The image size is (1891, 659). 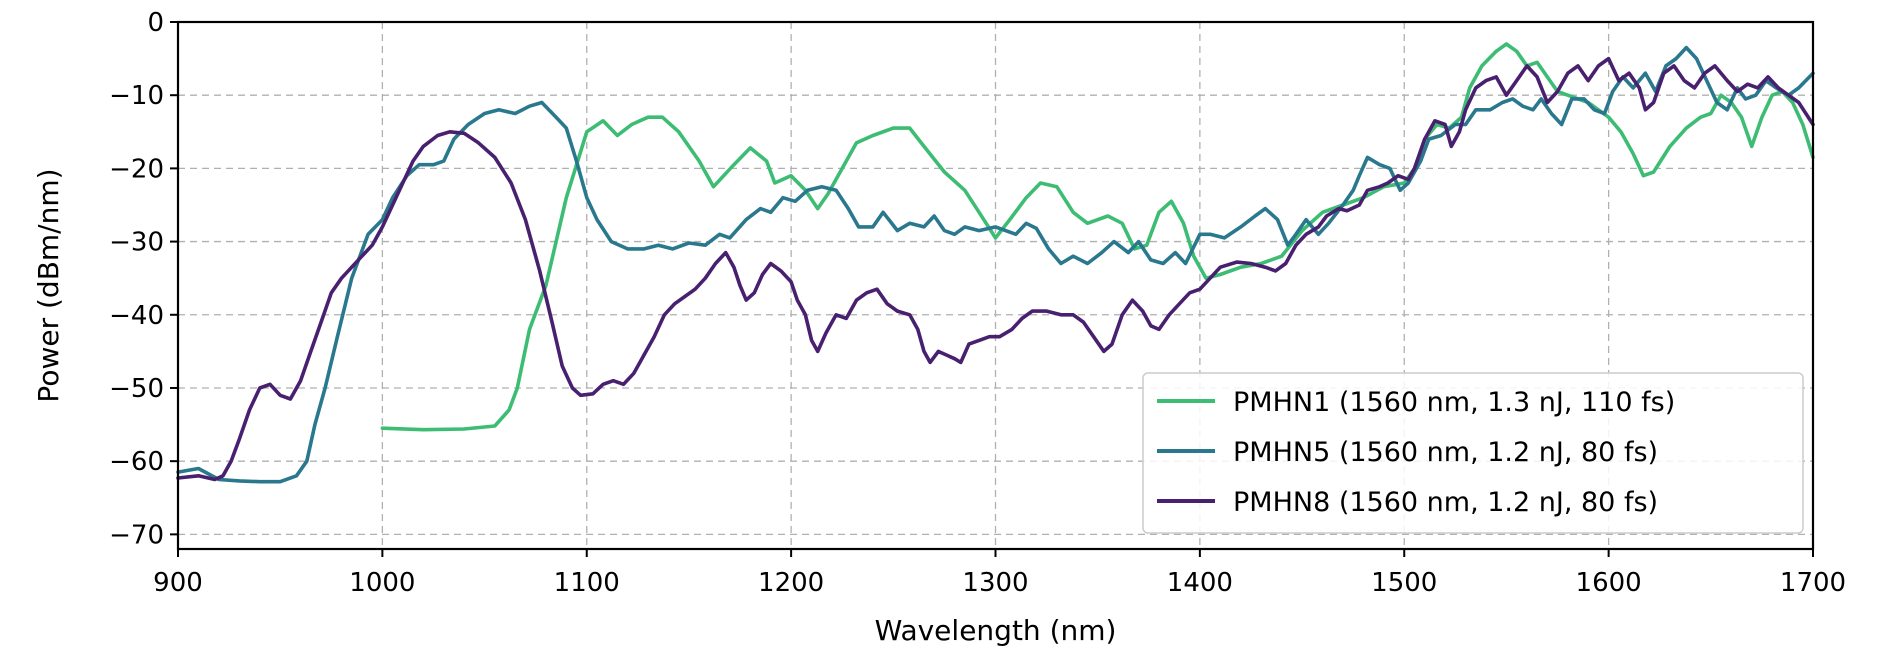 I want to click on x-tick-label: 1400, so click(x=1200, y=583).